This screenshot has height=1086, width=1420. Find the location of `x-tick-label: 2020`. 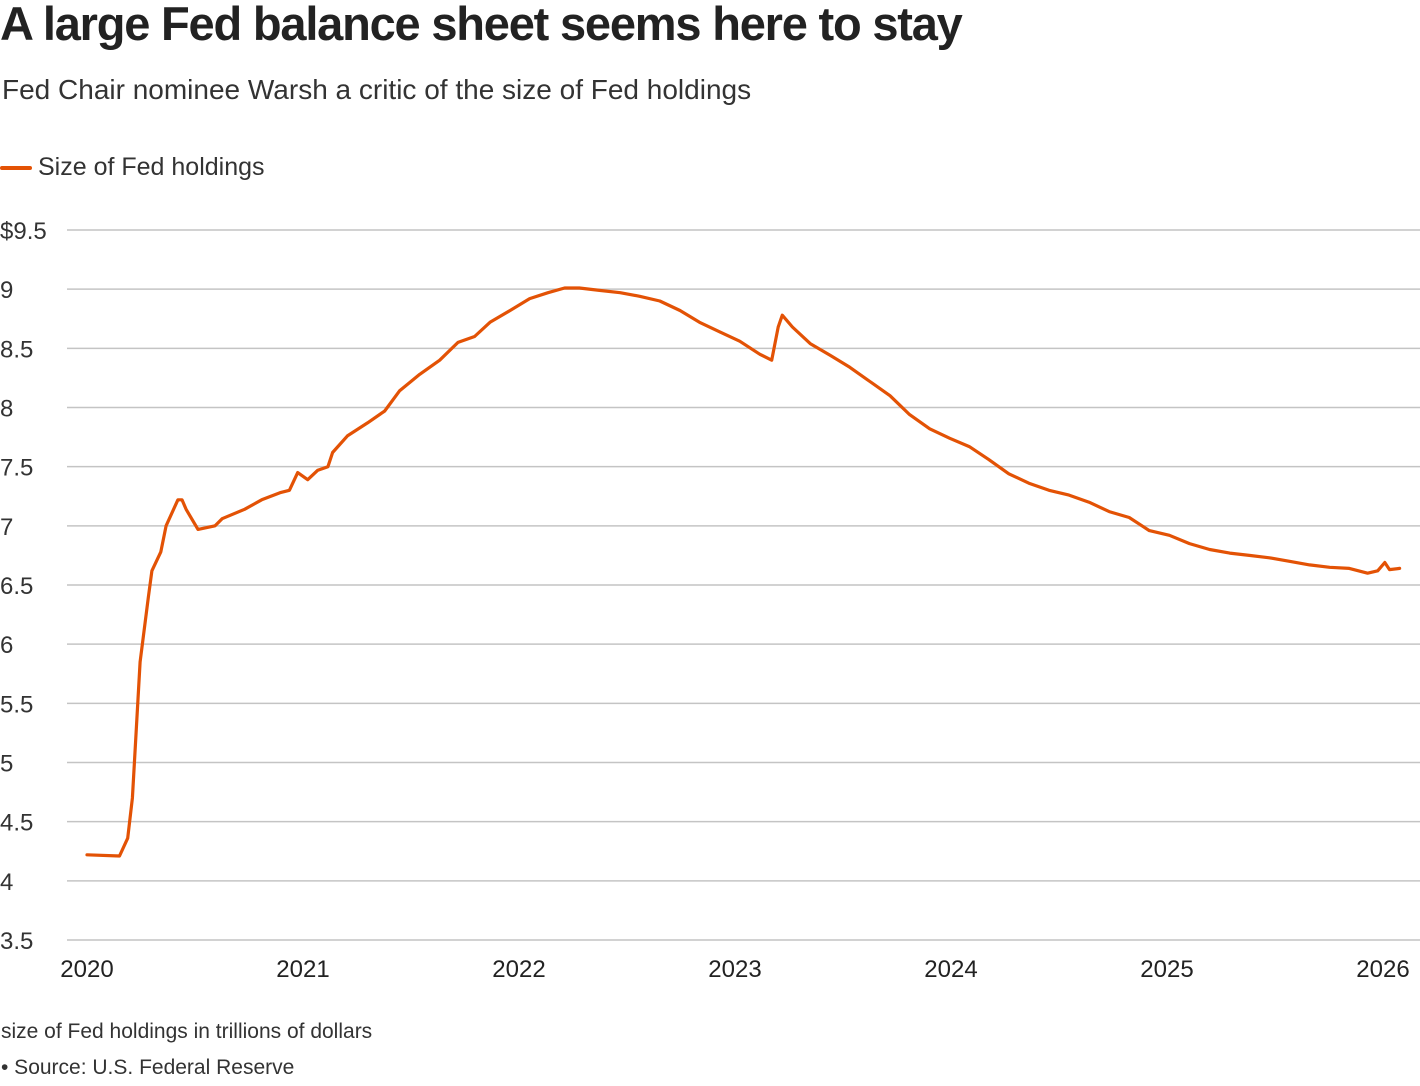

x-tick-label: 2020 is located at coordinates (86, 969).